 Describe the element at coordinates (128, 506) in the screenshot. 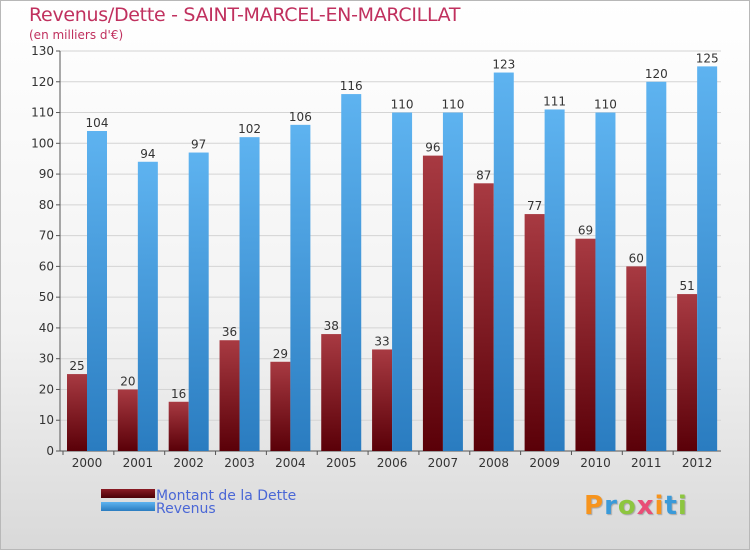

I see `legend-swatch-revenue` at that location.